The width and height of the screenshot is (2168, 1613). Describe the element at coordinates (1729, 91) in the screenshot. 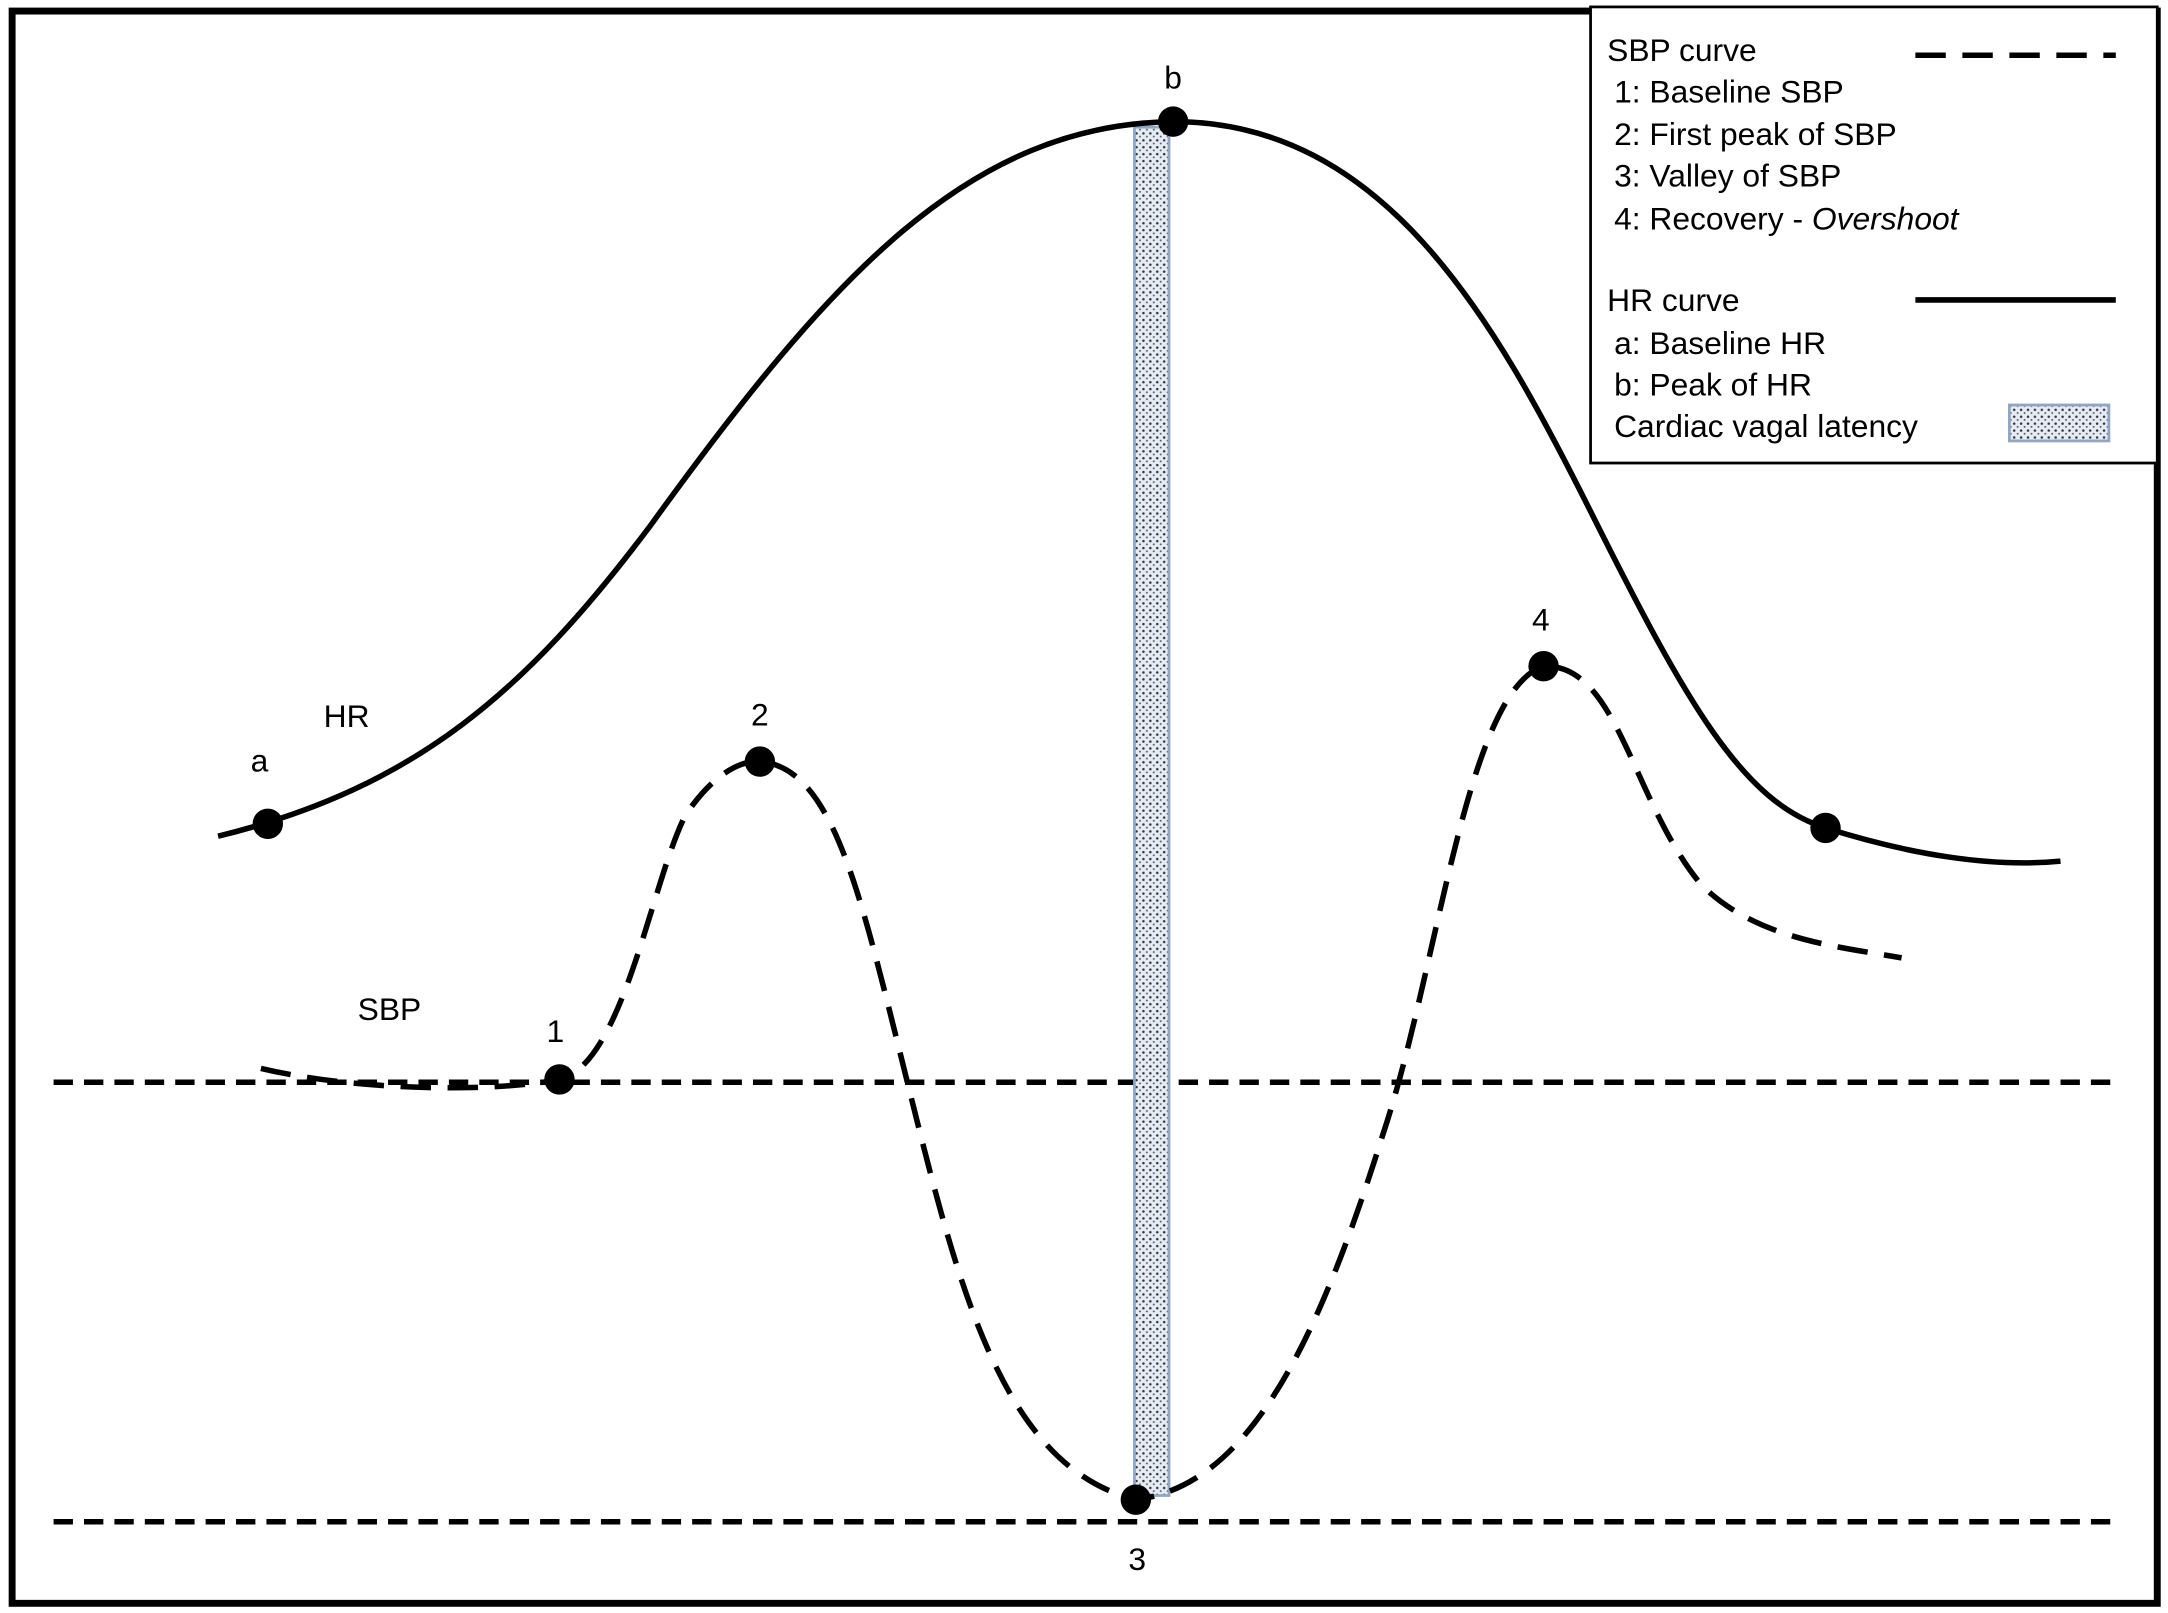

I see `legend-sbp-item: 1: Baseline SBP` at that location.